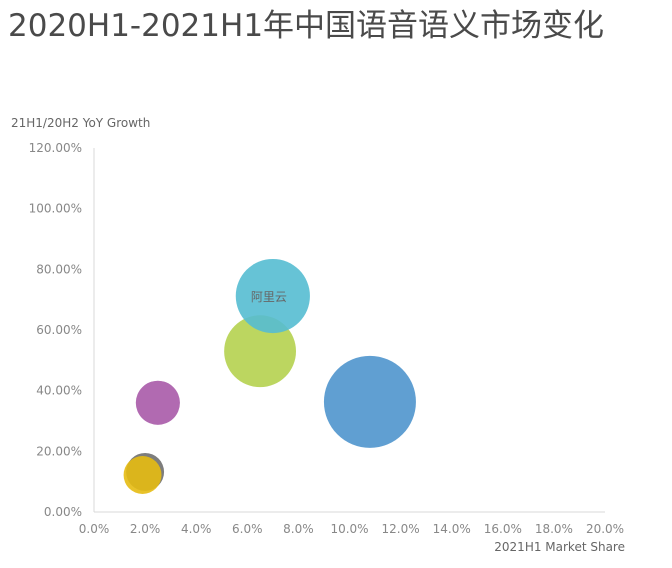 This screenshot has height=568, width=672. I want to click on x-tick-label: 8.0%, so click(298, 529).